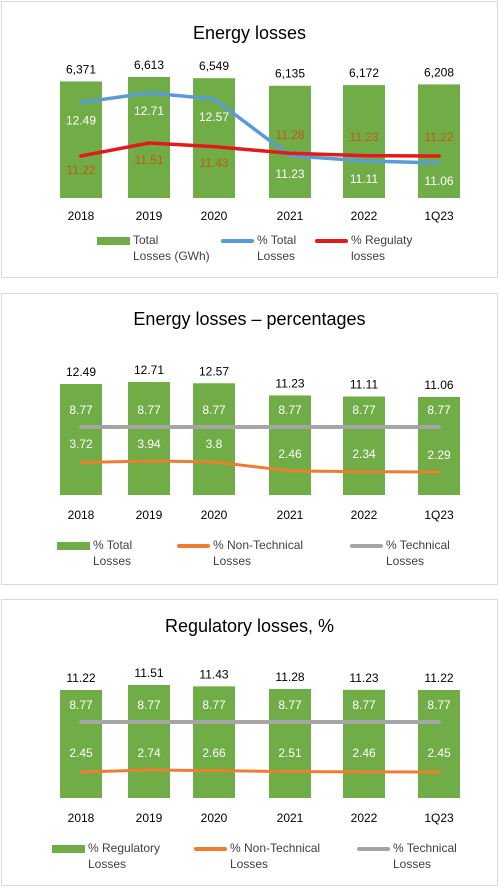 The height and width of the screenshot is (888, 501). Describe the element at coordinates (81, 818) in the screenshot. I see `x-tick-label: 2018` at that location.